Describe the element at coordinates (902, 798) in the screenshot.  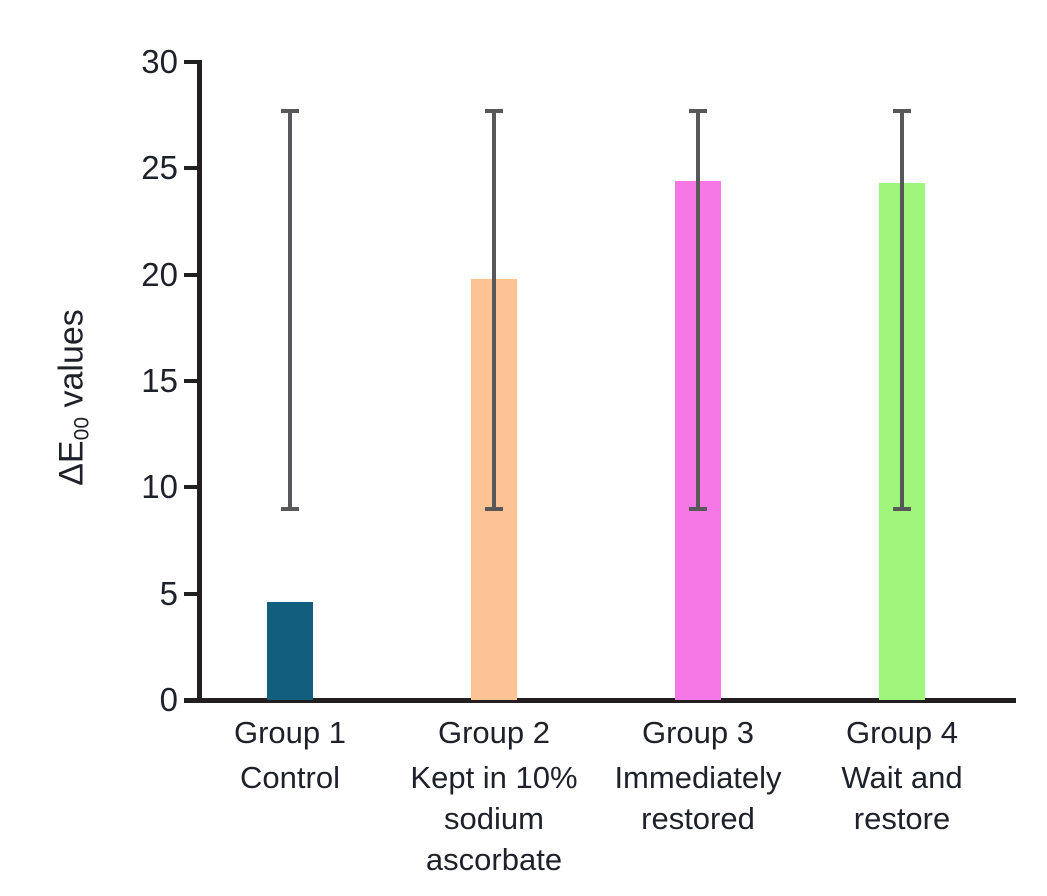
I see `x-label-description-4: Wait and restore` at that location.